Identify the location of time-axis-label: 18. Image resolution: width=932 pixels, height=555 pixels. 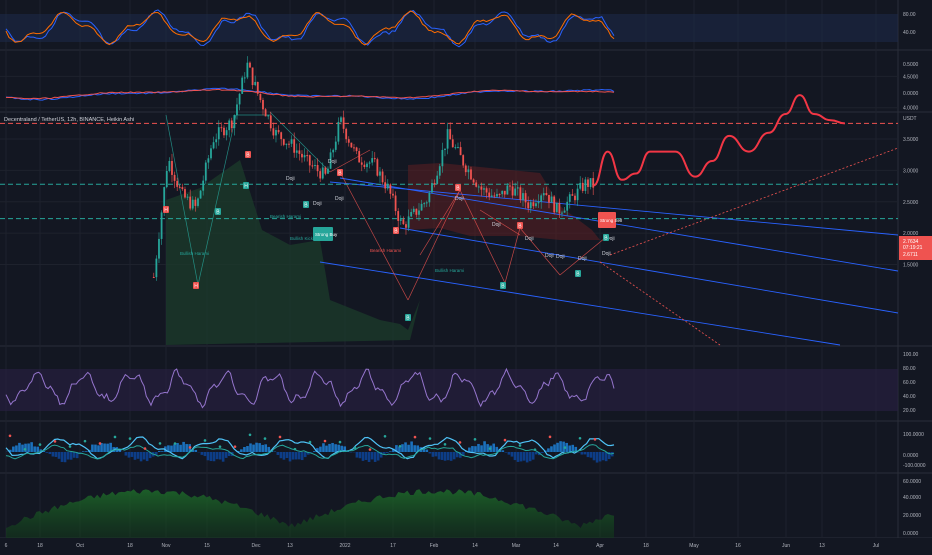
(40, 546).